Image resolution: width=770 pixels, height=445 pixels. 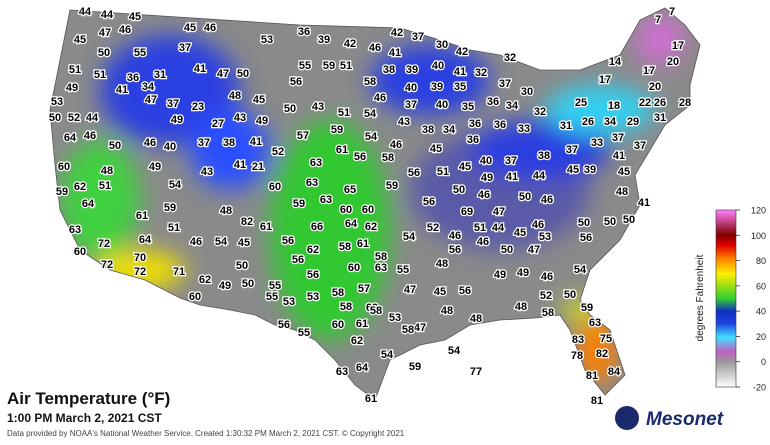 What do you see at coordinates (84, 418) in the screenshot?
I see `map-subtitle: 1:00 PM March 2, 2021 CST` at bounding box center [84, 418].